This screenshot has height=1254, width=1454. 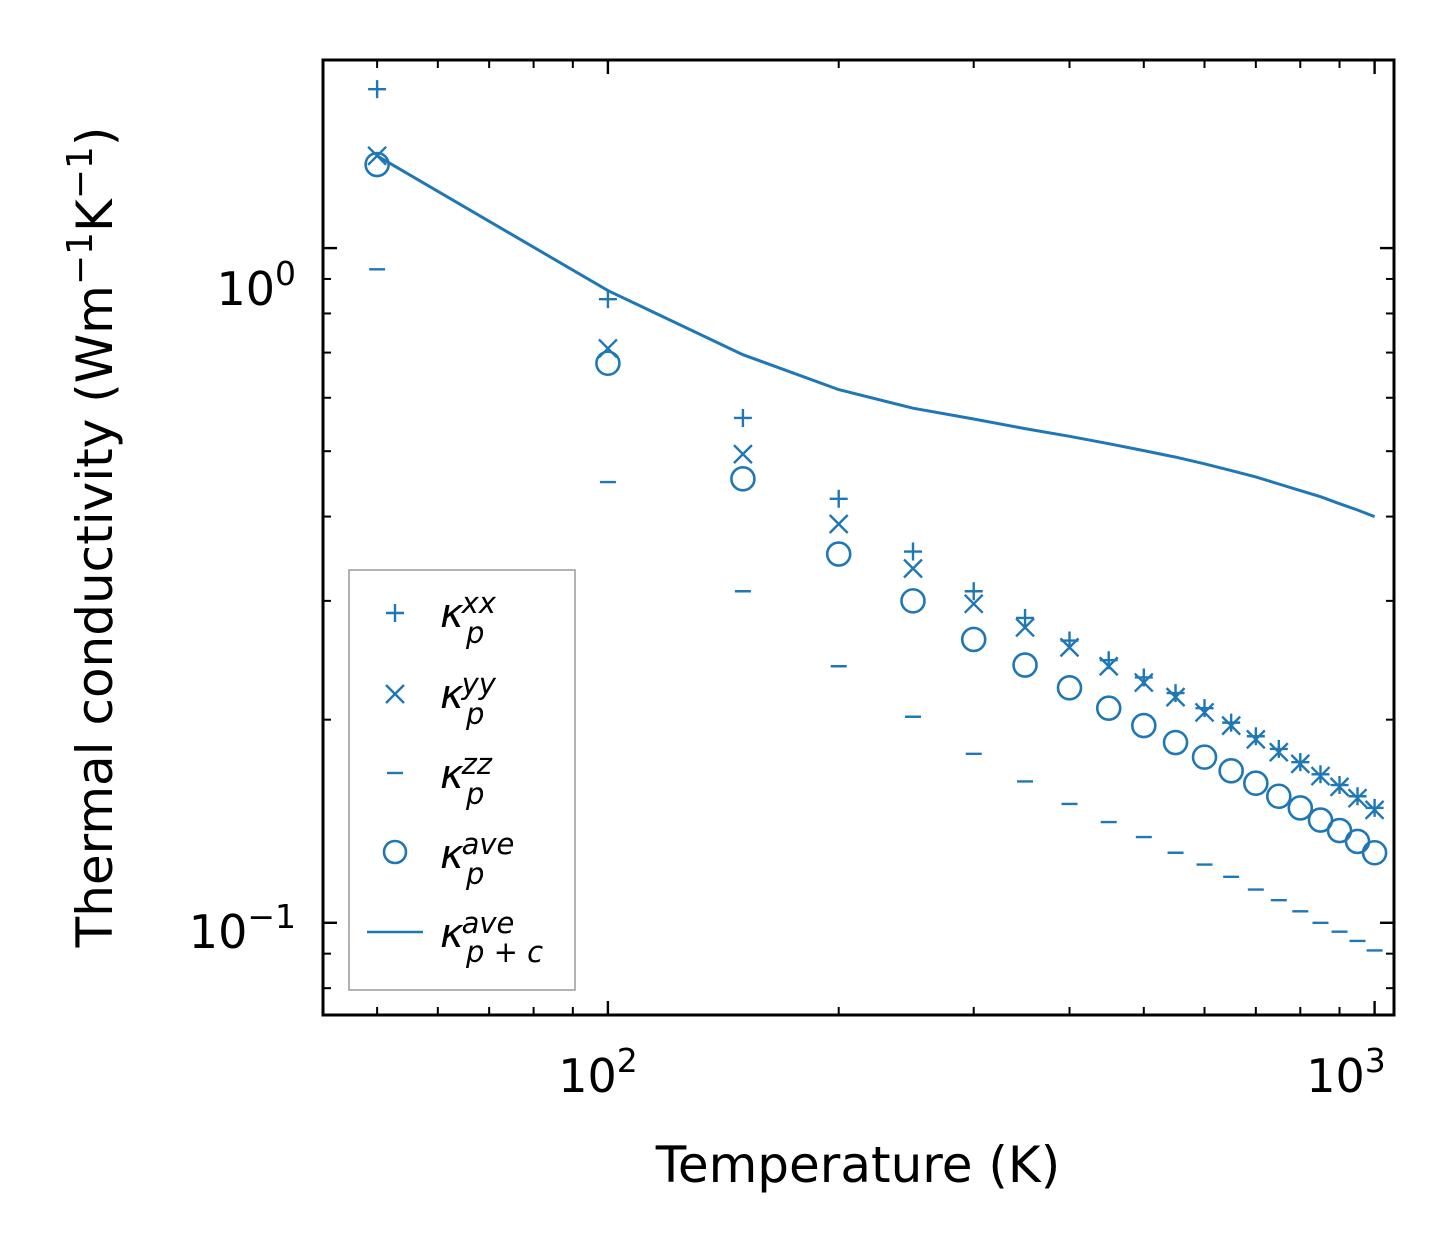 What do you see at coordinates (474, 633) in the screenshot?
I see `legend-sub-kp-xx: p` at bounding box center [474, 633].